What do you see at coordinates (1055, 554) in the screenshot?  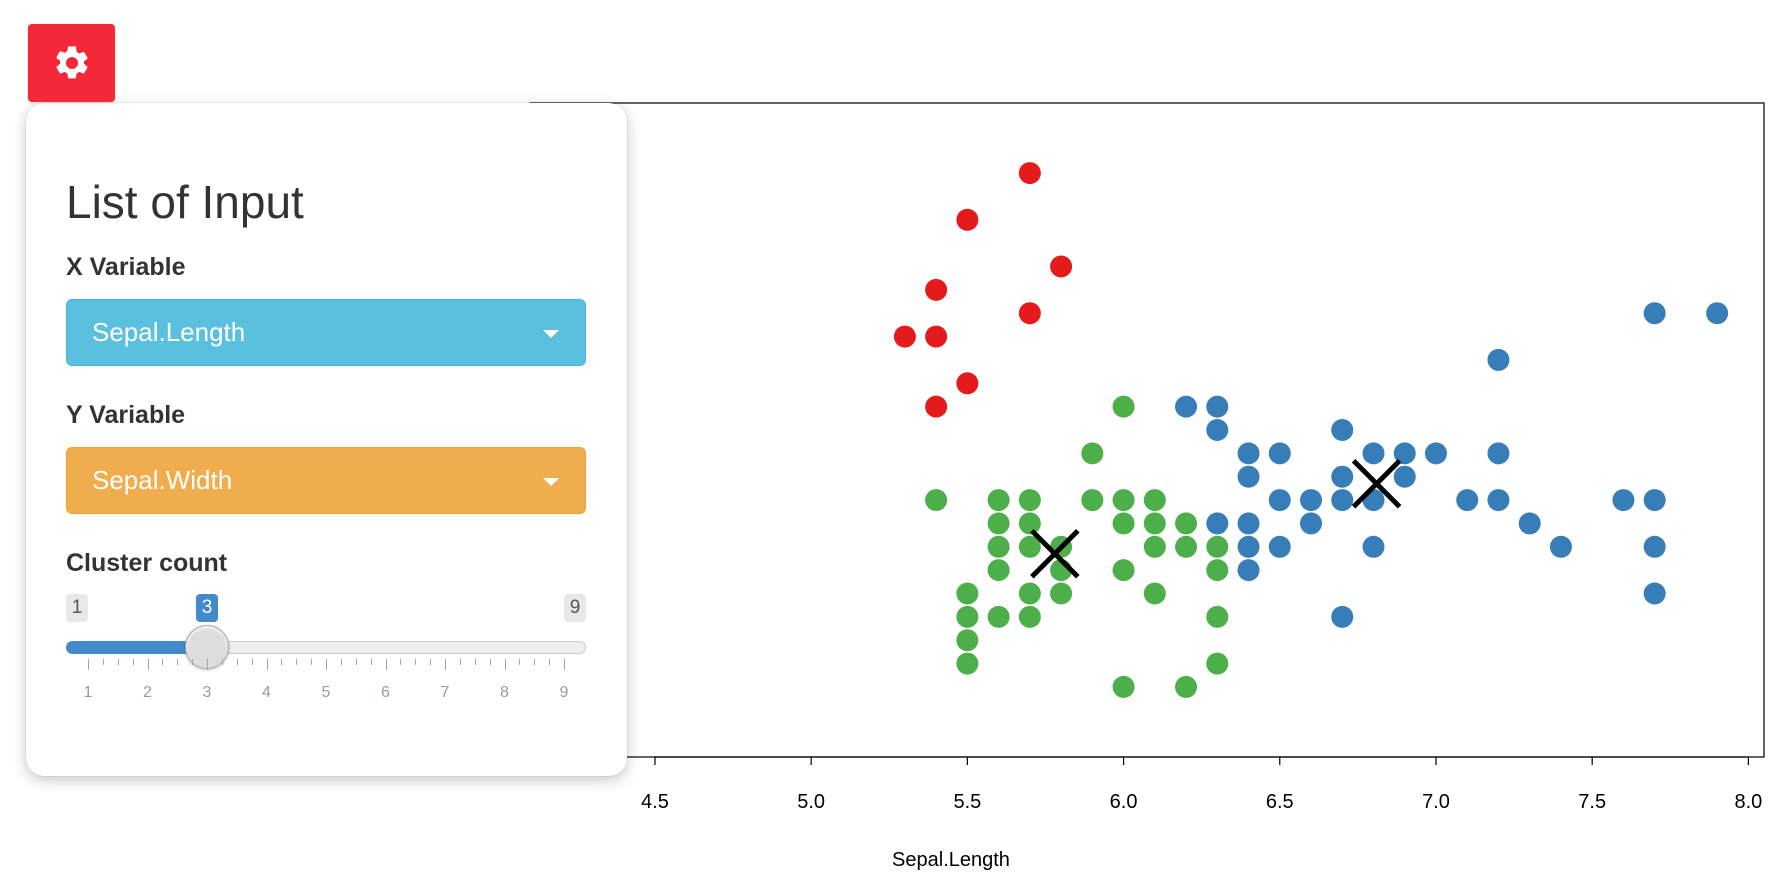 I see `cluster-center-marker` at bounding box center [1055, 554].